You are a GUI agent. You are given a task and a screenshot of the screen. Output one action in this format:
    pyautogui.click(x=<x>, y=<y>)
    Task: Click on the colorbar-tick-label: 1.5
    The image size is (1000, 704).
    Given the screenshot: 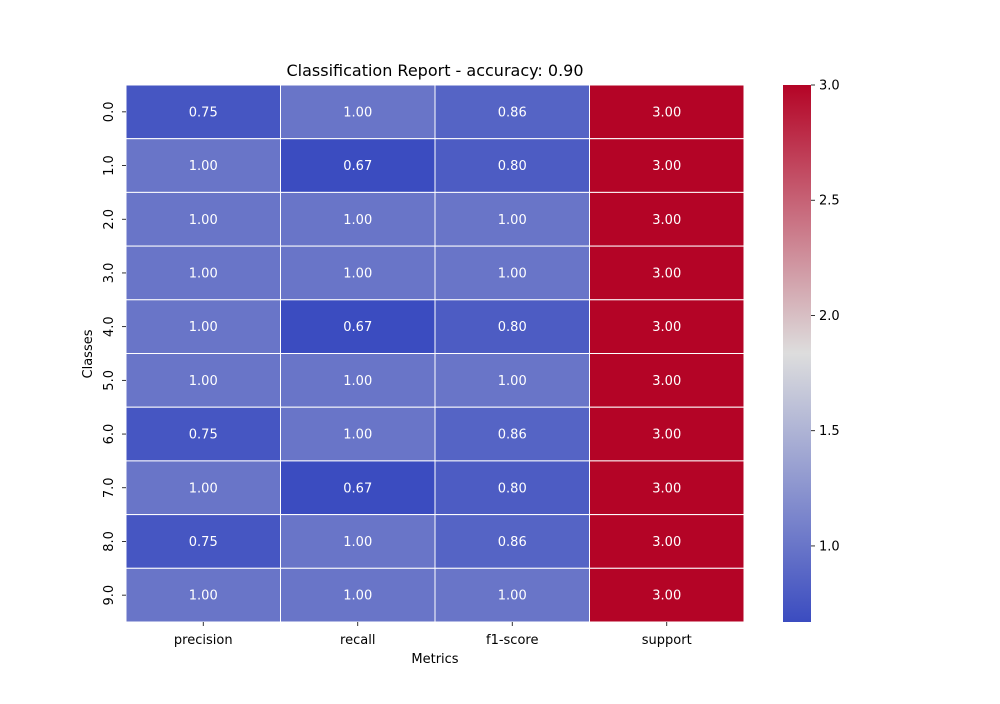 What is the action you would take?
    pyautogui.click(x=829, y=431)
    